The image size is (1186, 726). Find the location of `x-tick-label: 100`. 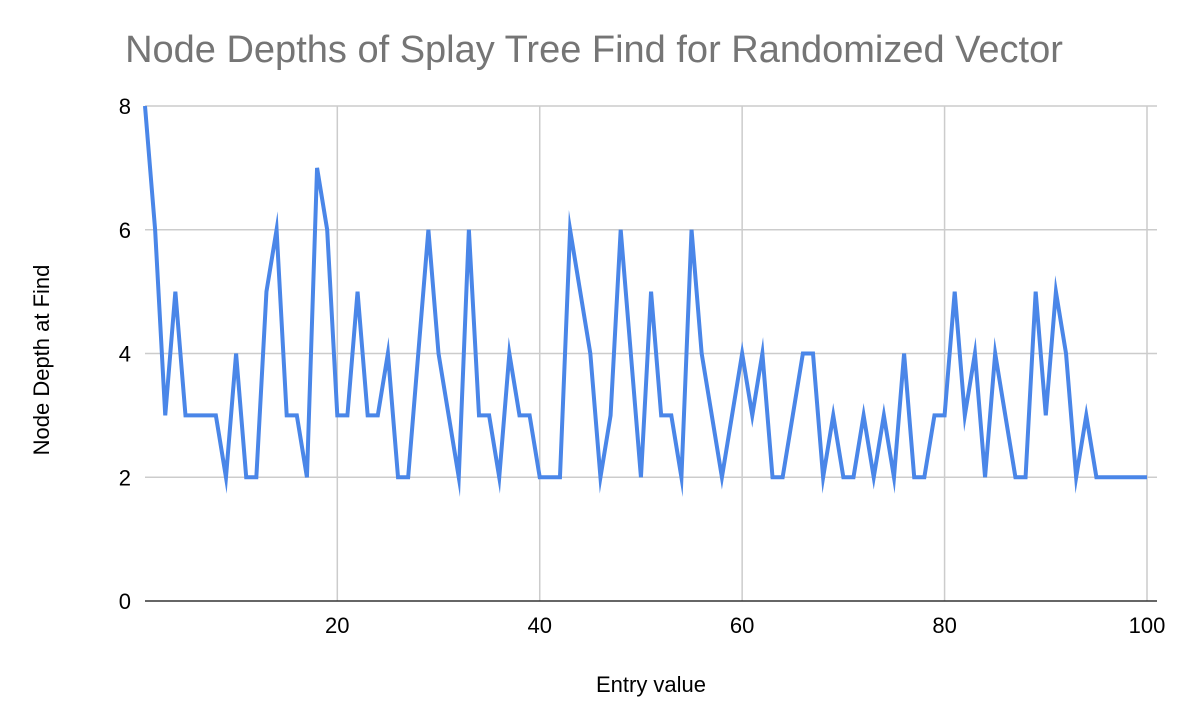

x-tick-label: 100 is located at coordinates (1147, 625).